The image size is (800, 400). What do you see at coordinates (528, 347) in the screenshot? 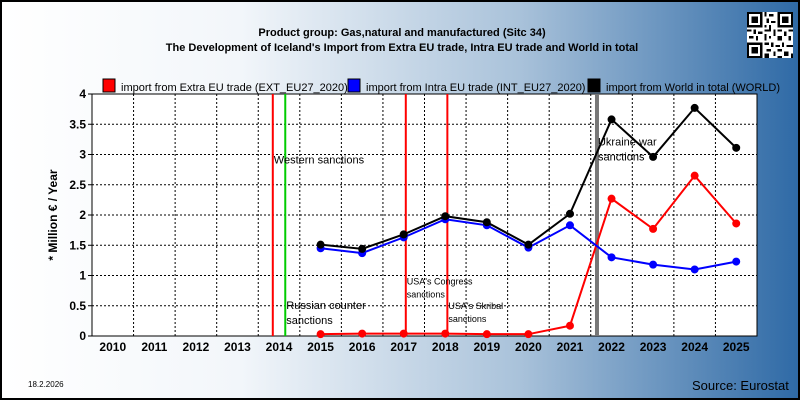
I see `x-tick-label: 2020` at bounding box center [528, 347].